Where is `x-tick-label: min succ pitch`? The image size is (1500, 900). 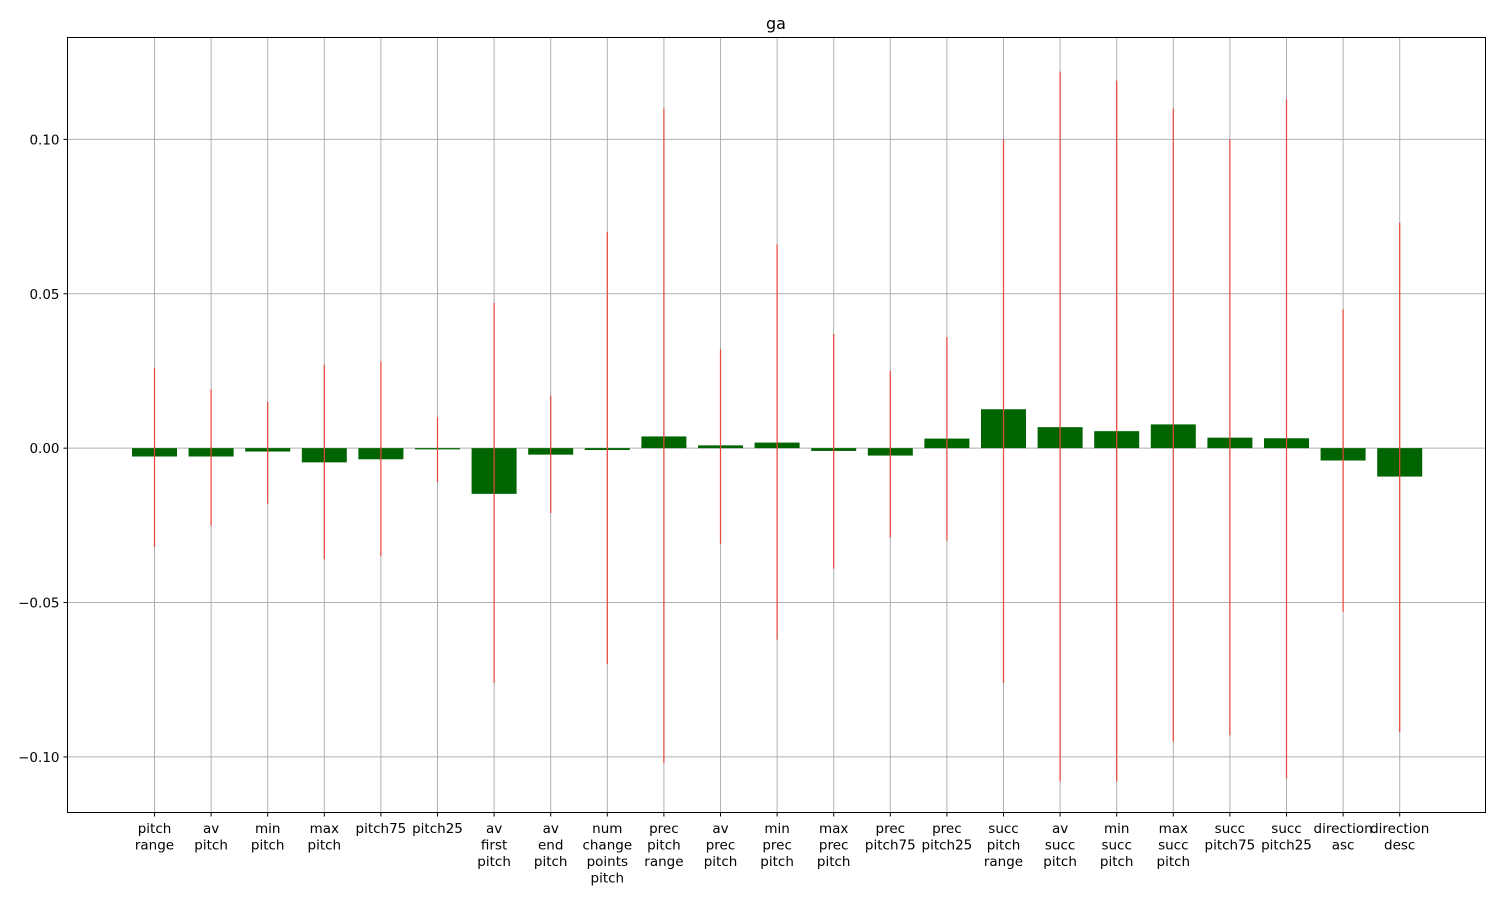
x-tick-label: min succ pitch is located at coordinates (1117, 845).